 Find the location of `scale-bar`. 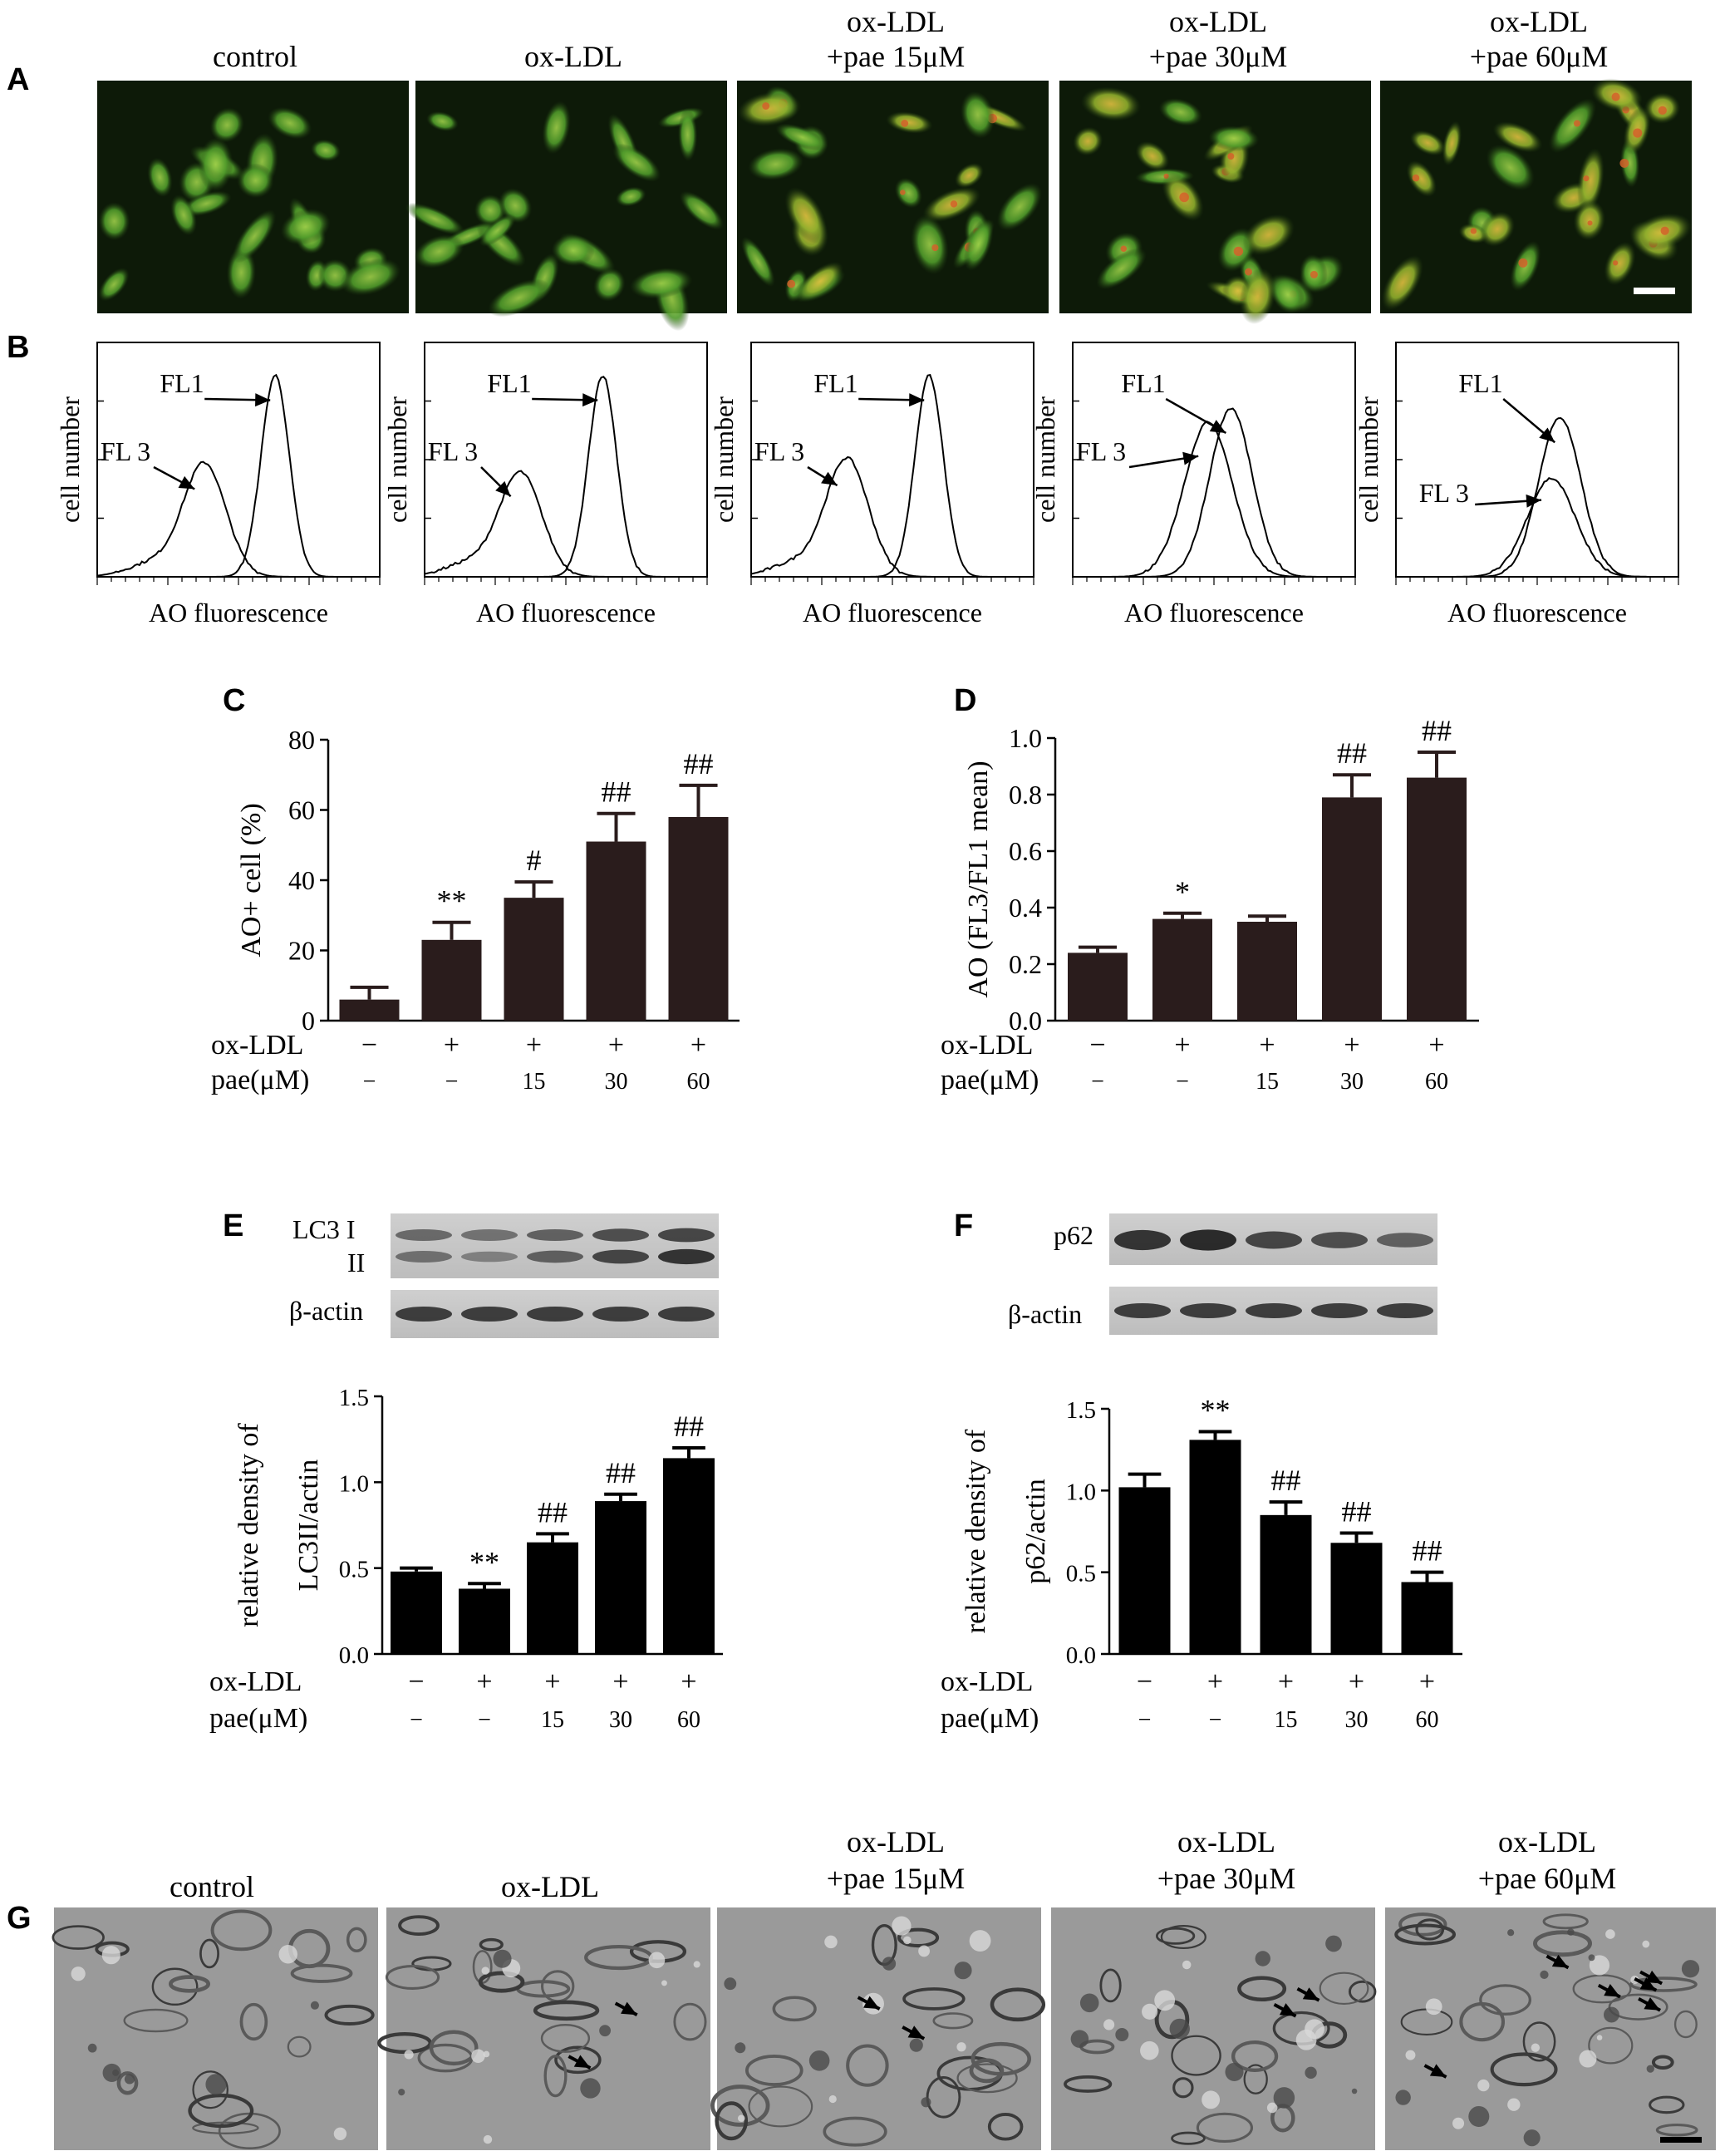

scale-bar is located at coordinates (1654, 291).